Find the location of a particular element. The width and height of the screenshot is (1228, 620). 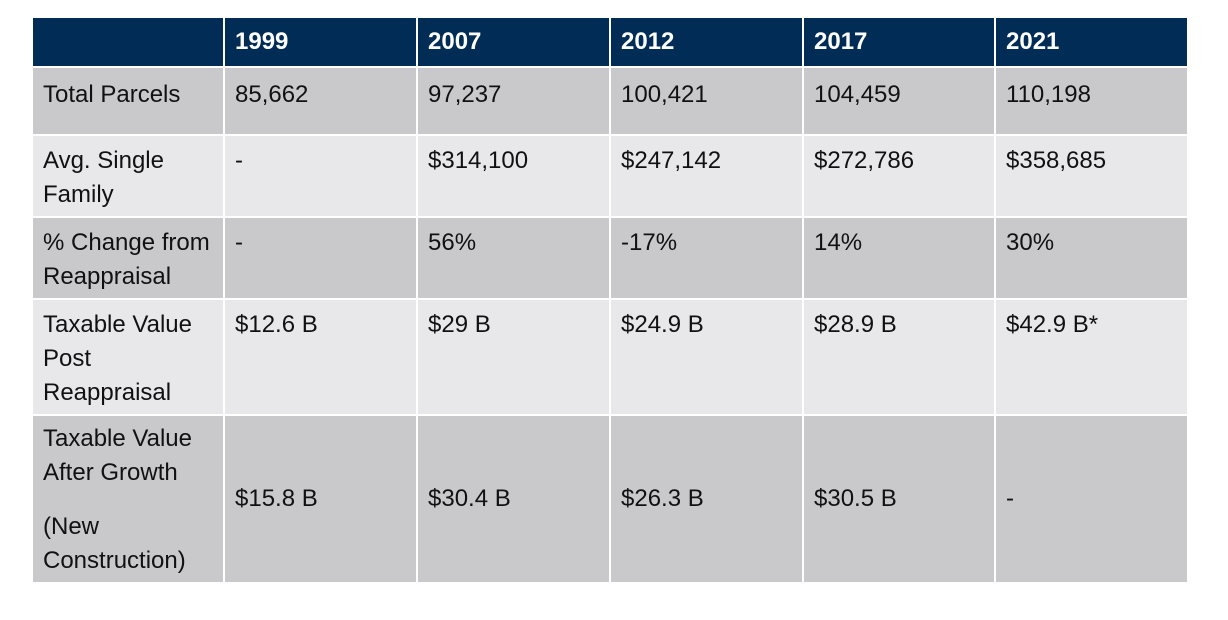

row-label-line: Avg. Single is located at coordinates (103, 160).